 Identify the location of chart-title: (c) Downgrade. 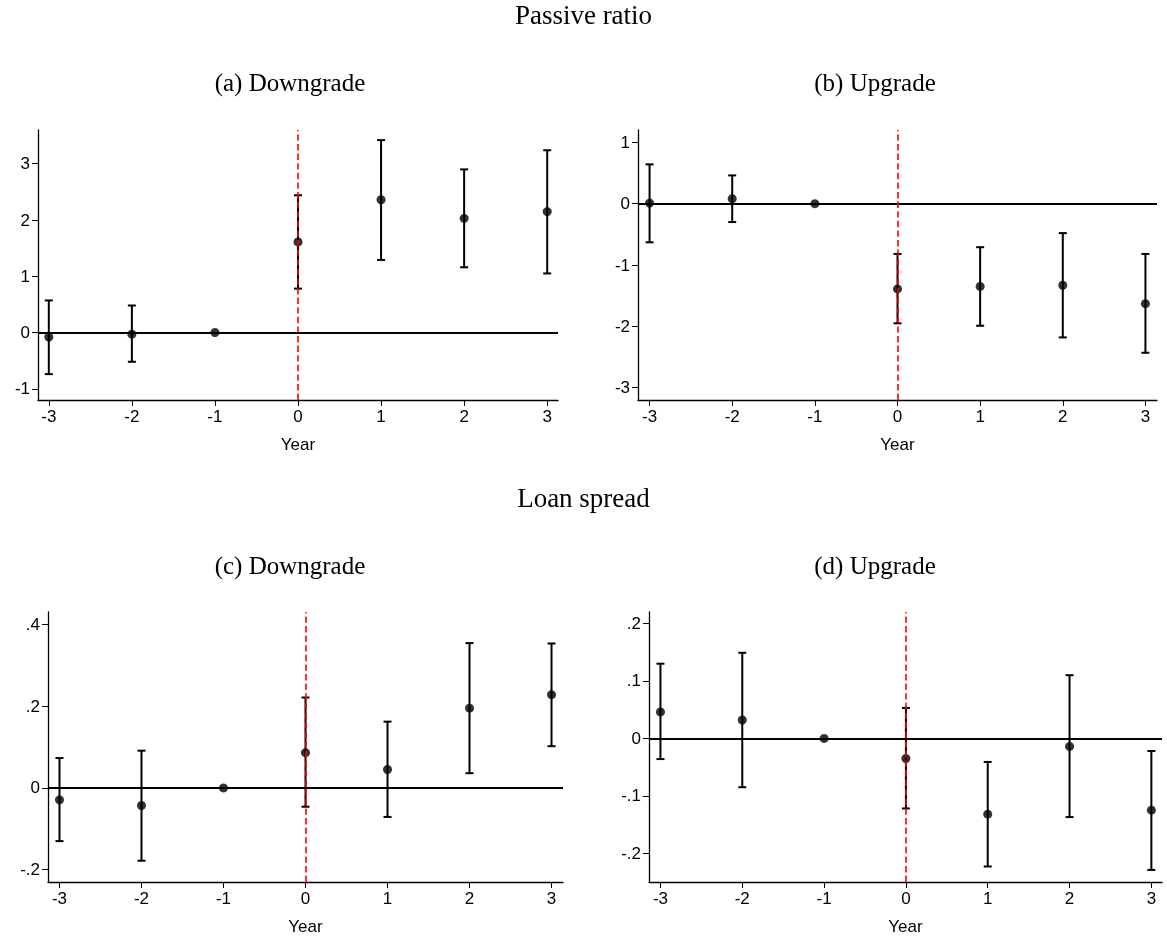
(290, 566).